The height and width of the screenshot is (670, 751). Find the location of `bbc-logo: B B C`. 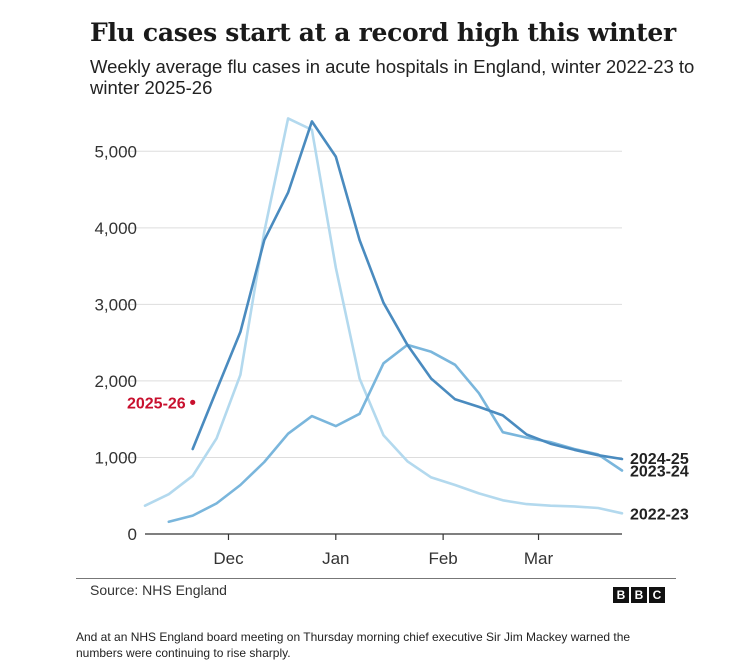

bbc-logo: B B C is located at coordinates (639, 595).